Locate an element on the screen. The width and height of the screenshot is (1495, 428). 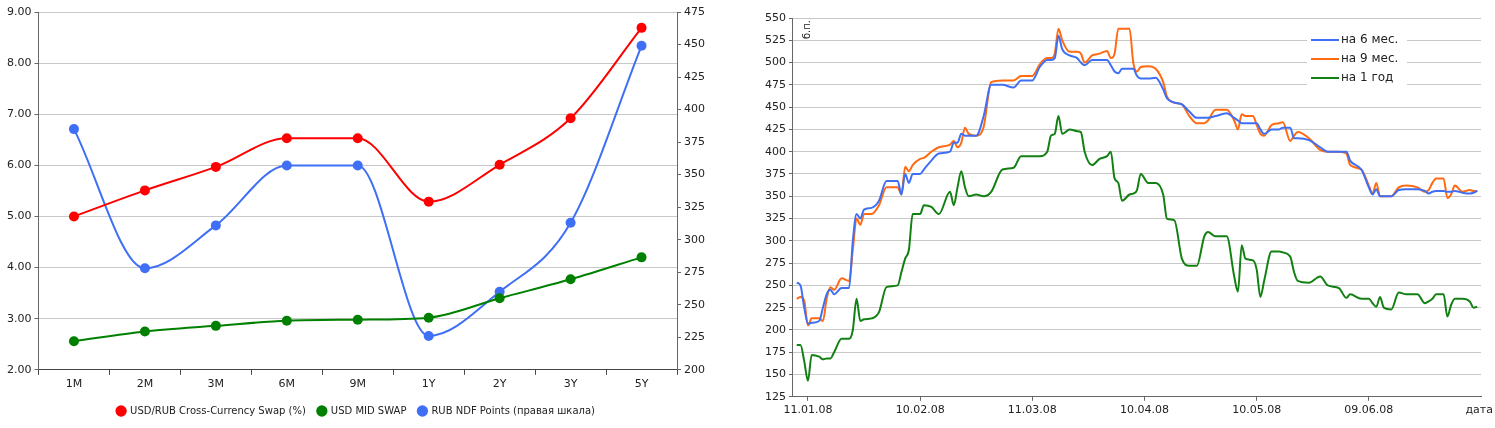
y-tick-label: 425 is located at coordinates (775, 129).